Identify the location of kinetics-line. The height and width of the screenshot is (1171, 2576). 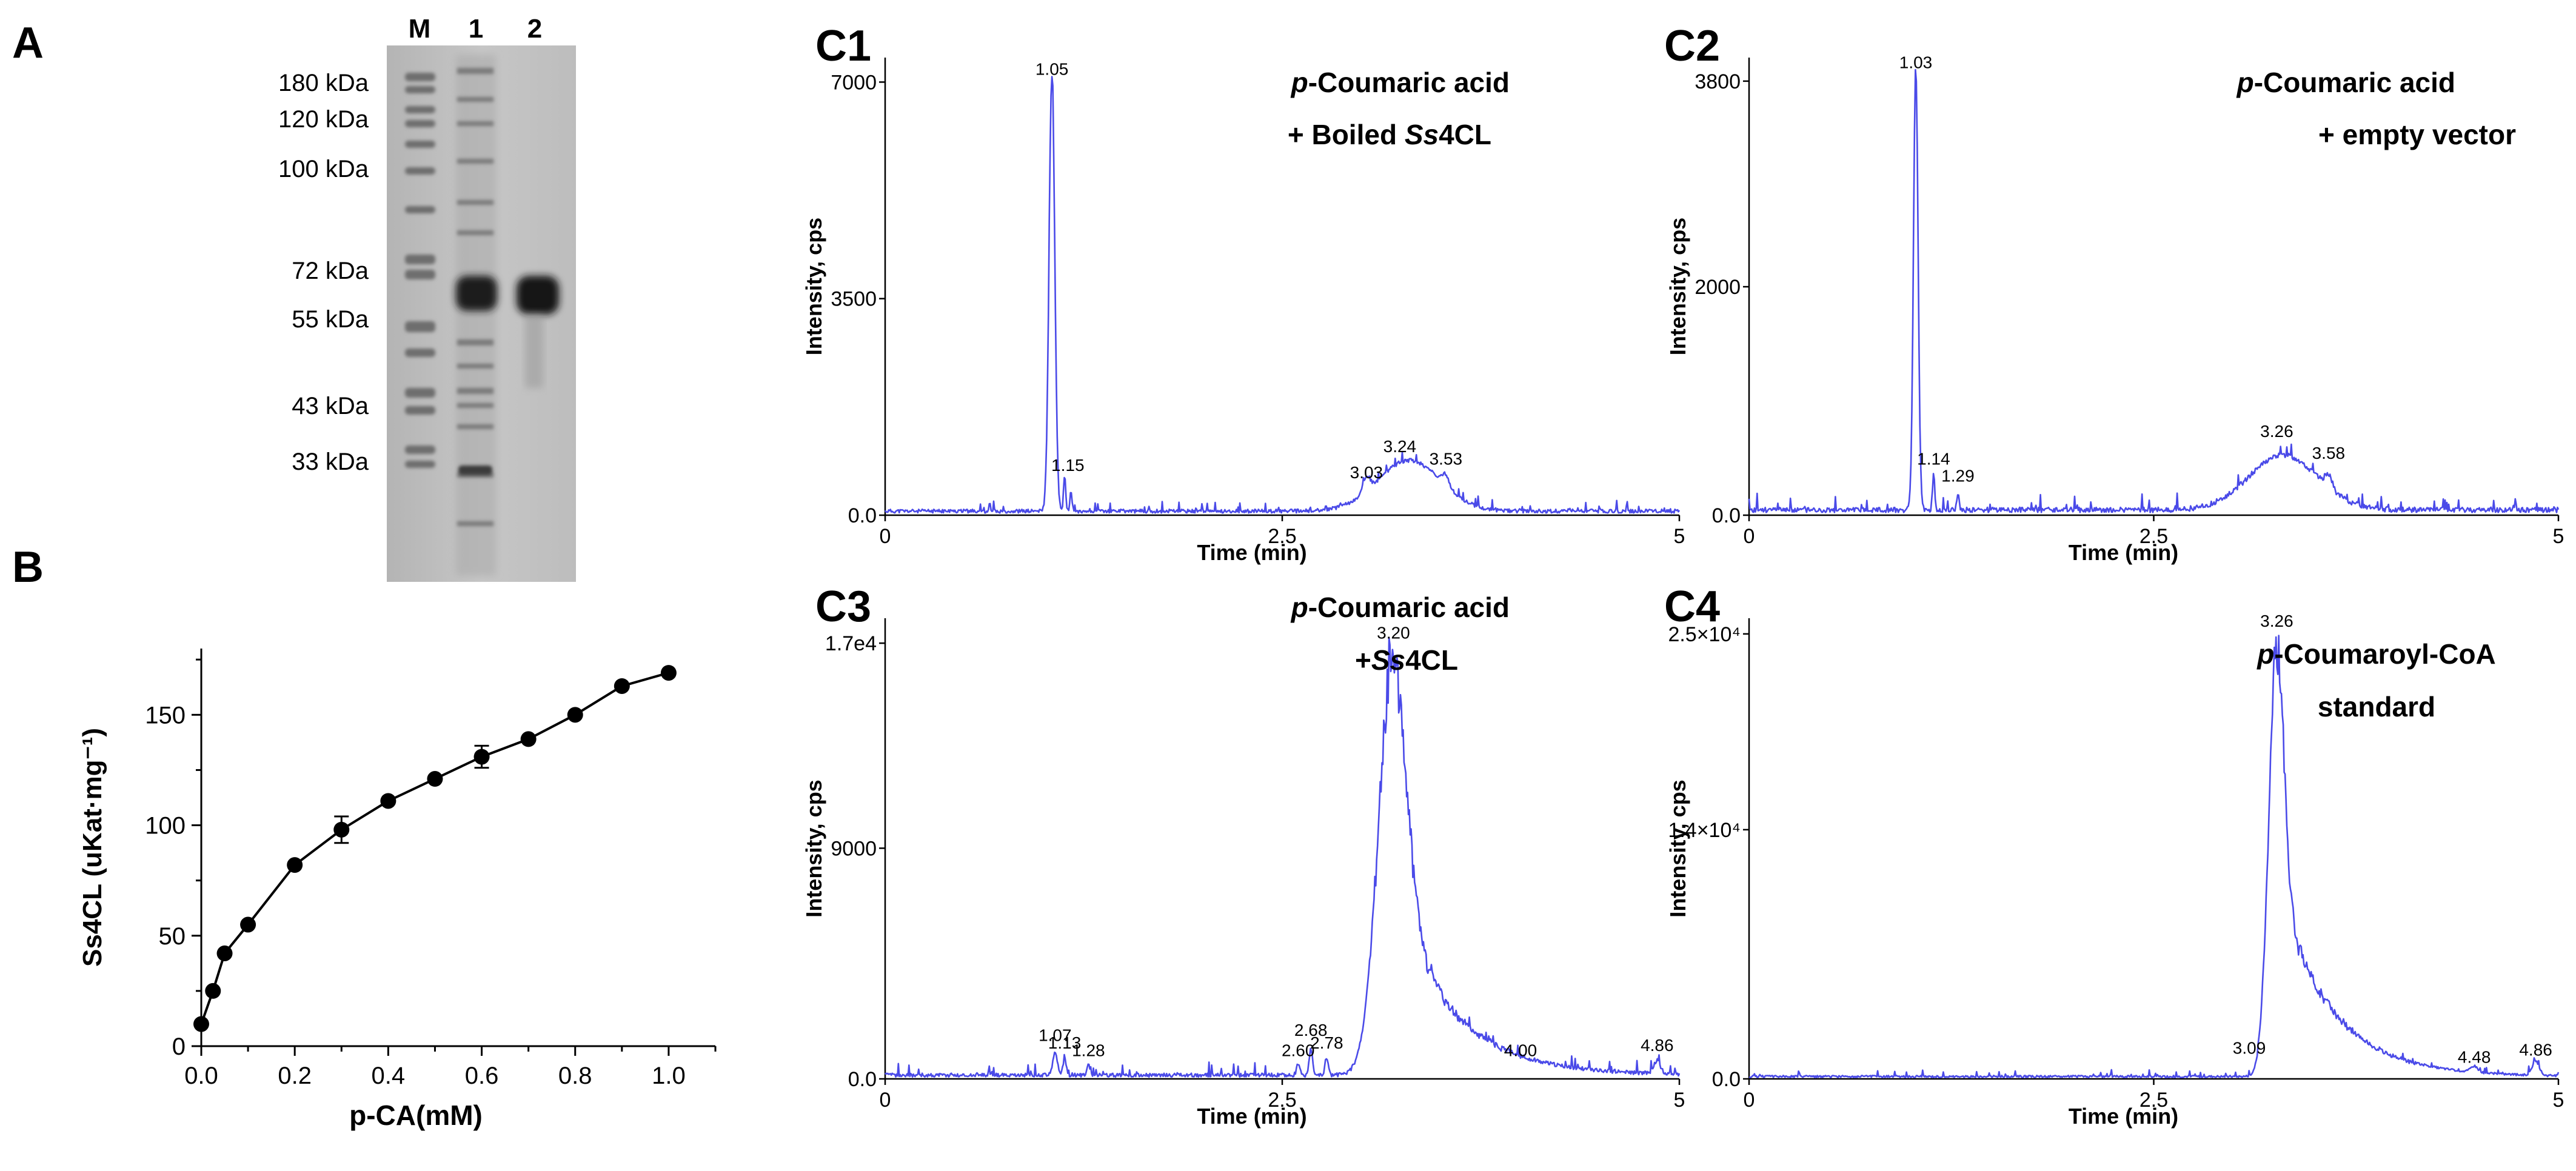
(434, 849).